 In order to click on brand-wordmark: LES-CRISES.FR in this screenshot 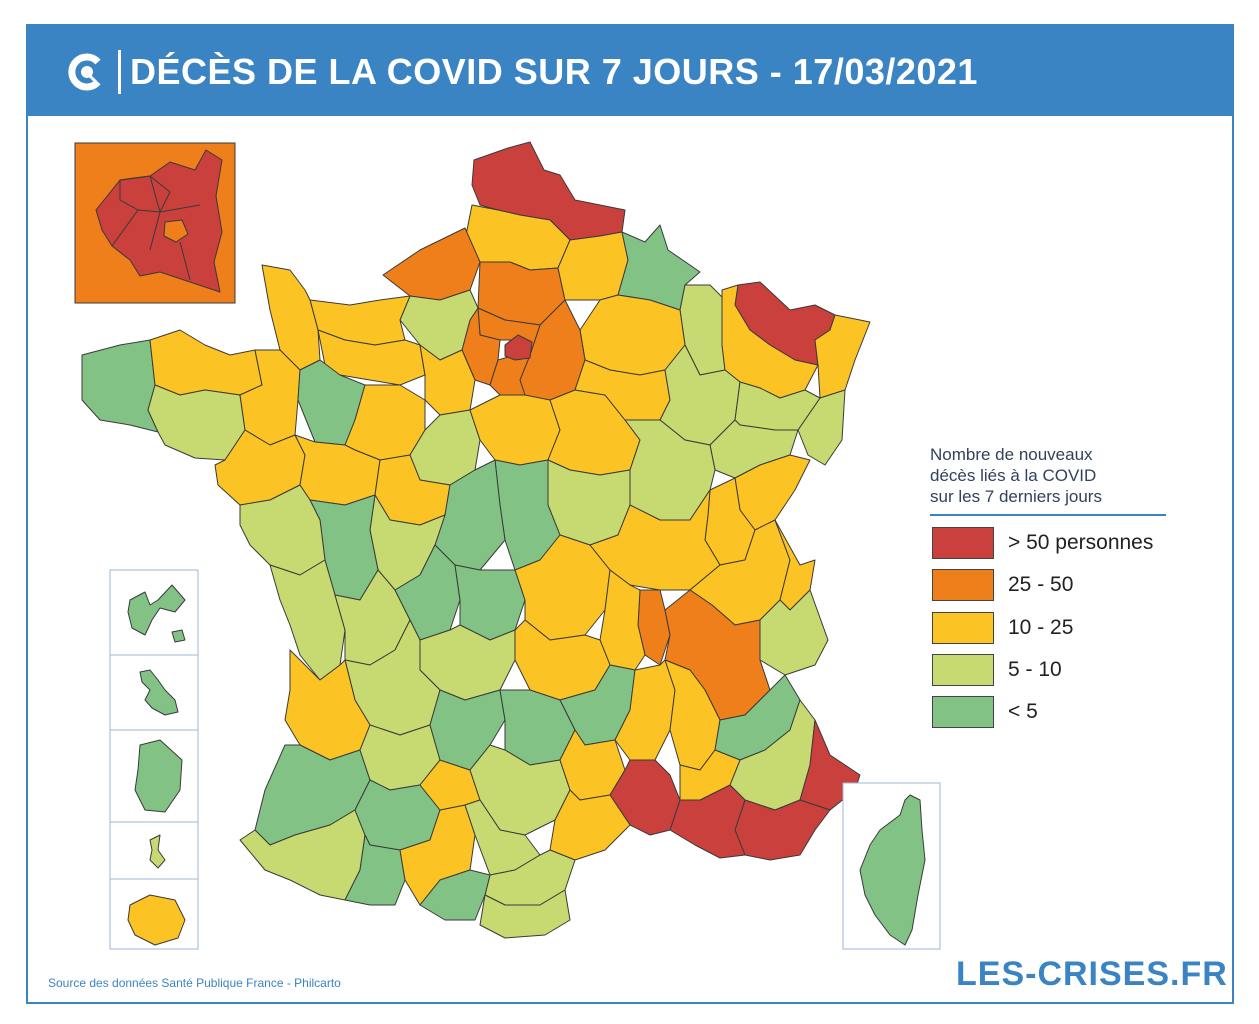, I will do `click(1092, 974)`.